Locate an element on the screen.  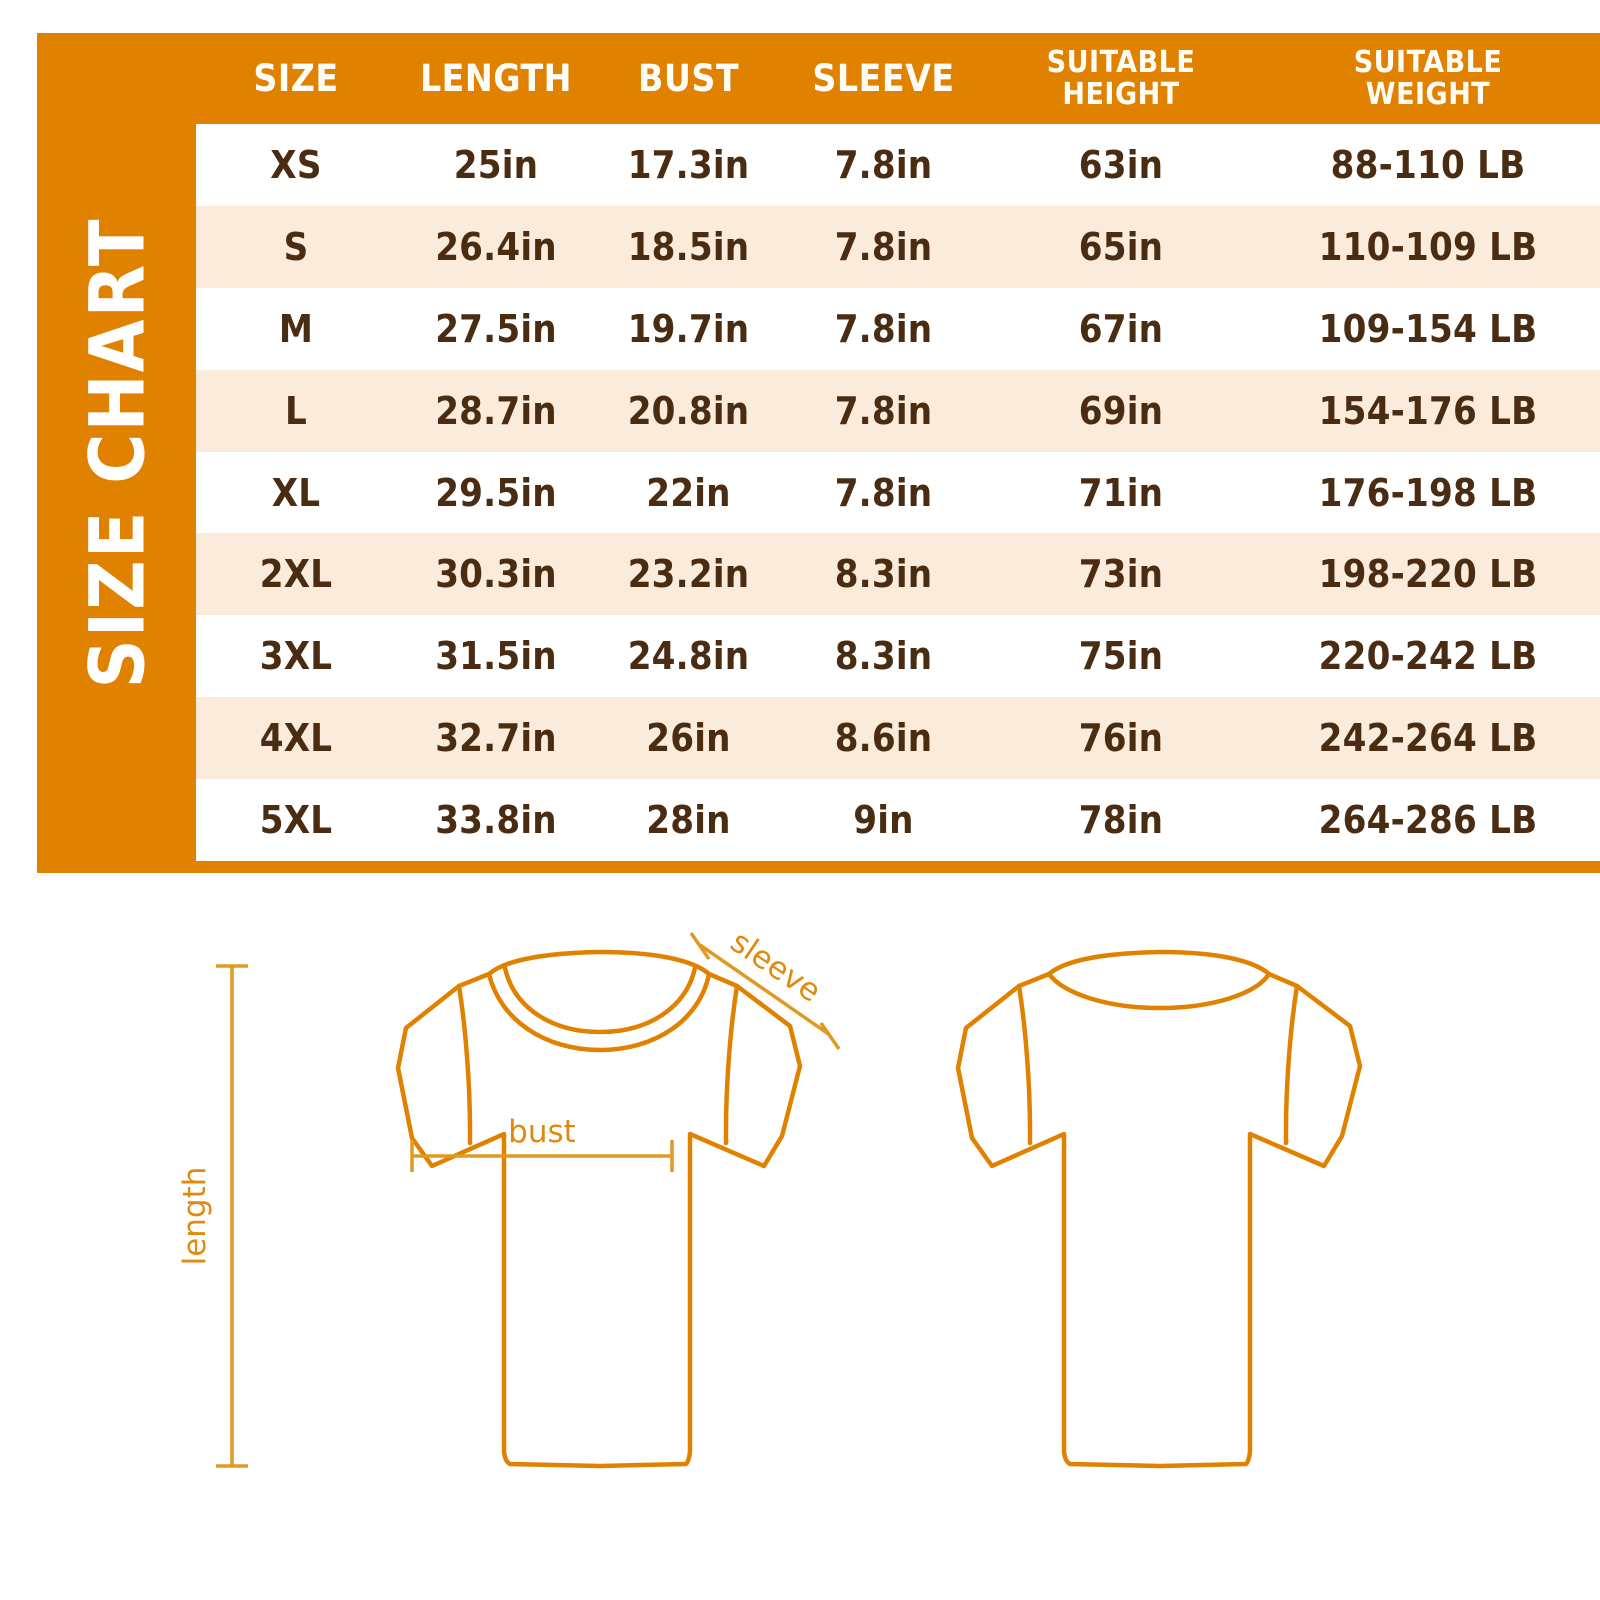
cell-bust: 18.5in is located at coordinates (688, 246).